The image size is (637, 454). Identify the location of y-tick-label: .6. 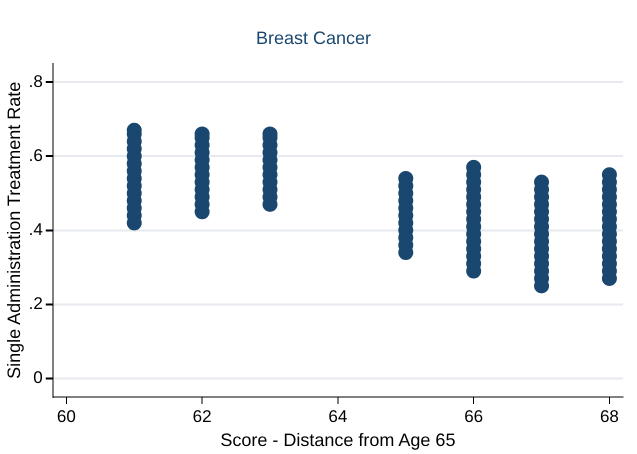
(35, 155).